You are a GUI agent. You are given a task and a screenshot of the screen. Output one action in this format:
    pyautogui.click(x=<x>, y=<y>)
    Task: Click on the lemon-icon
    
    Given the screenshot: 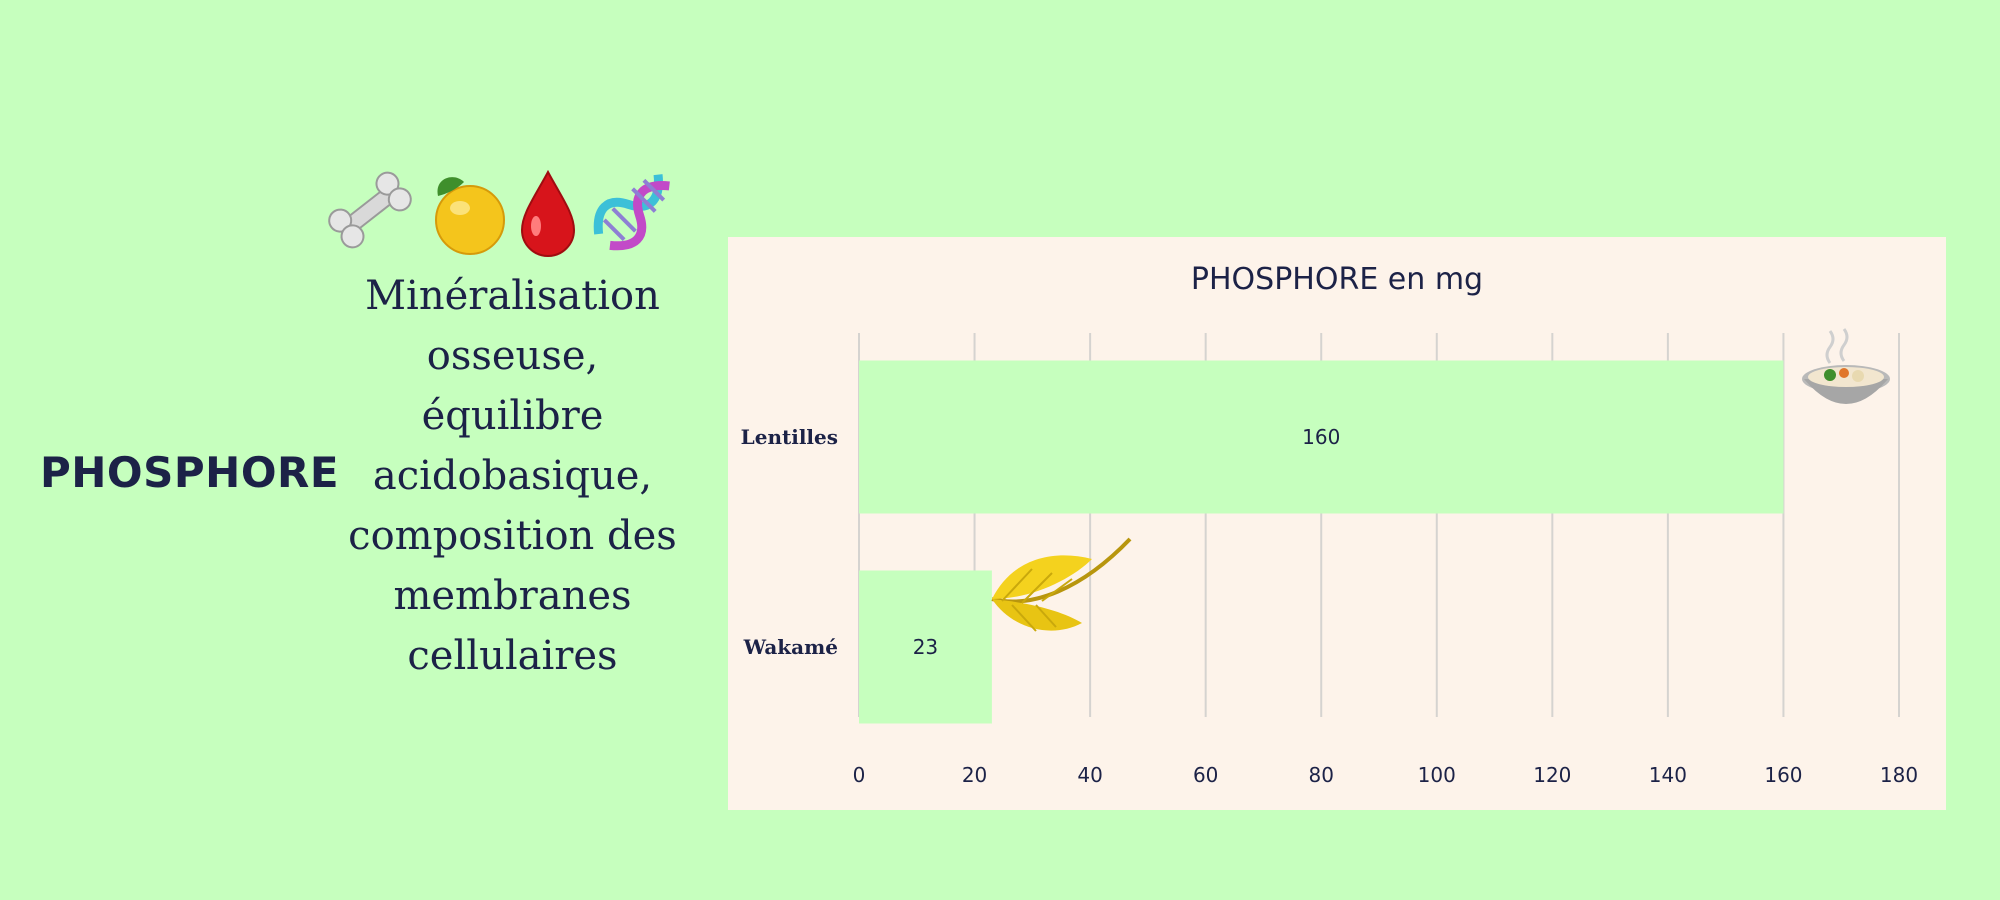 What is the action you would take?
    pyautogui.click(x=470, y=216)
    